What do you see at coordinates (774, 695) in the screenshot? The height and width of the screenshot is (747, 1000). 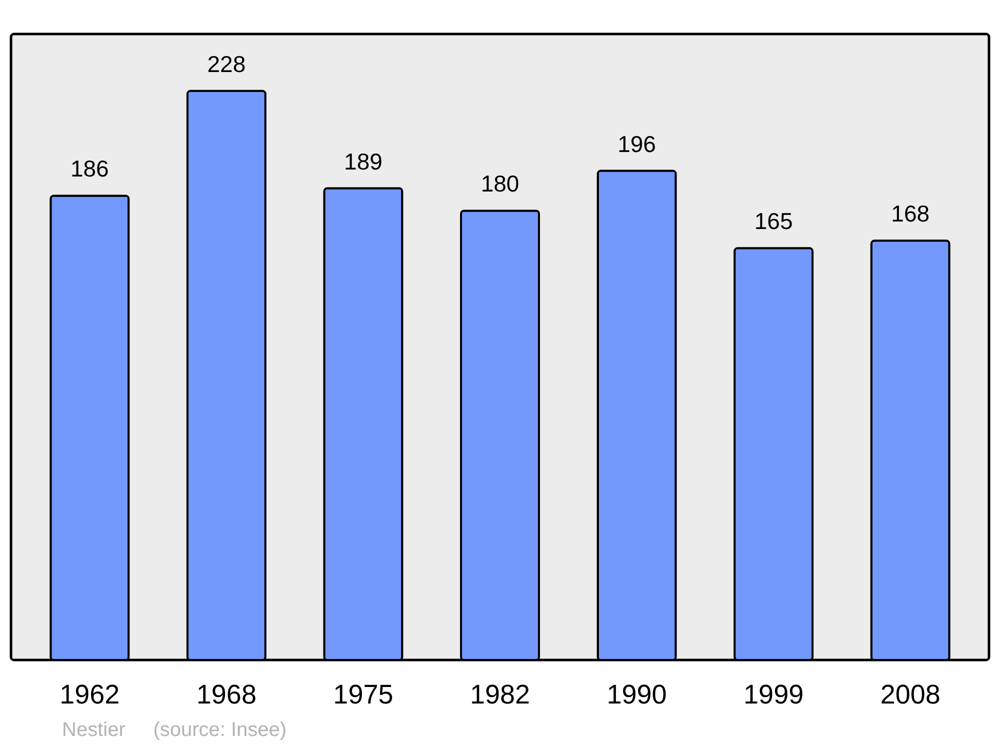 I see `x-tick-label: 1999` at bounding box center [774, 695].